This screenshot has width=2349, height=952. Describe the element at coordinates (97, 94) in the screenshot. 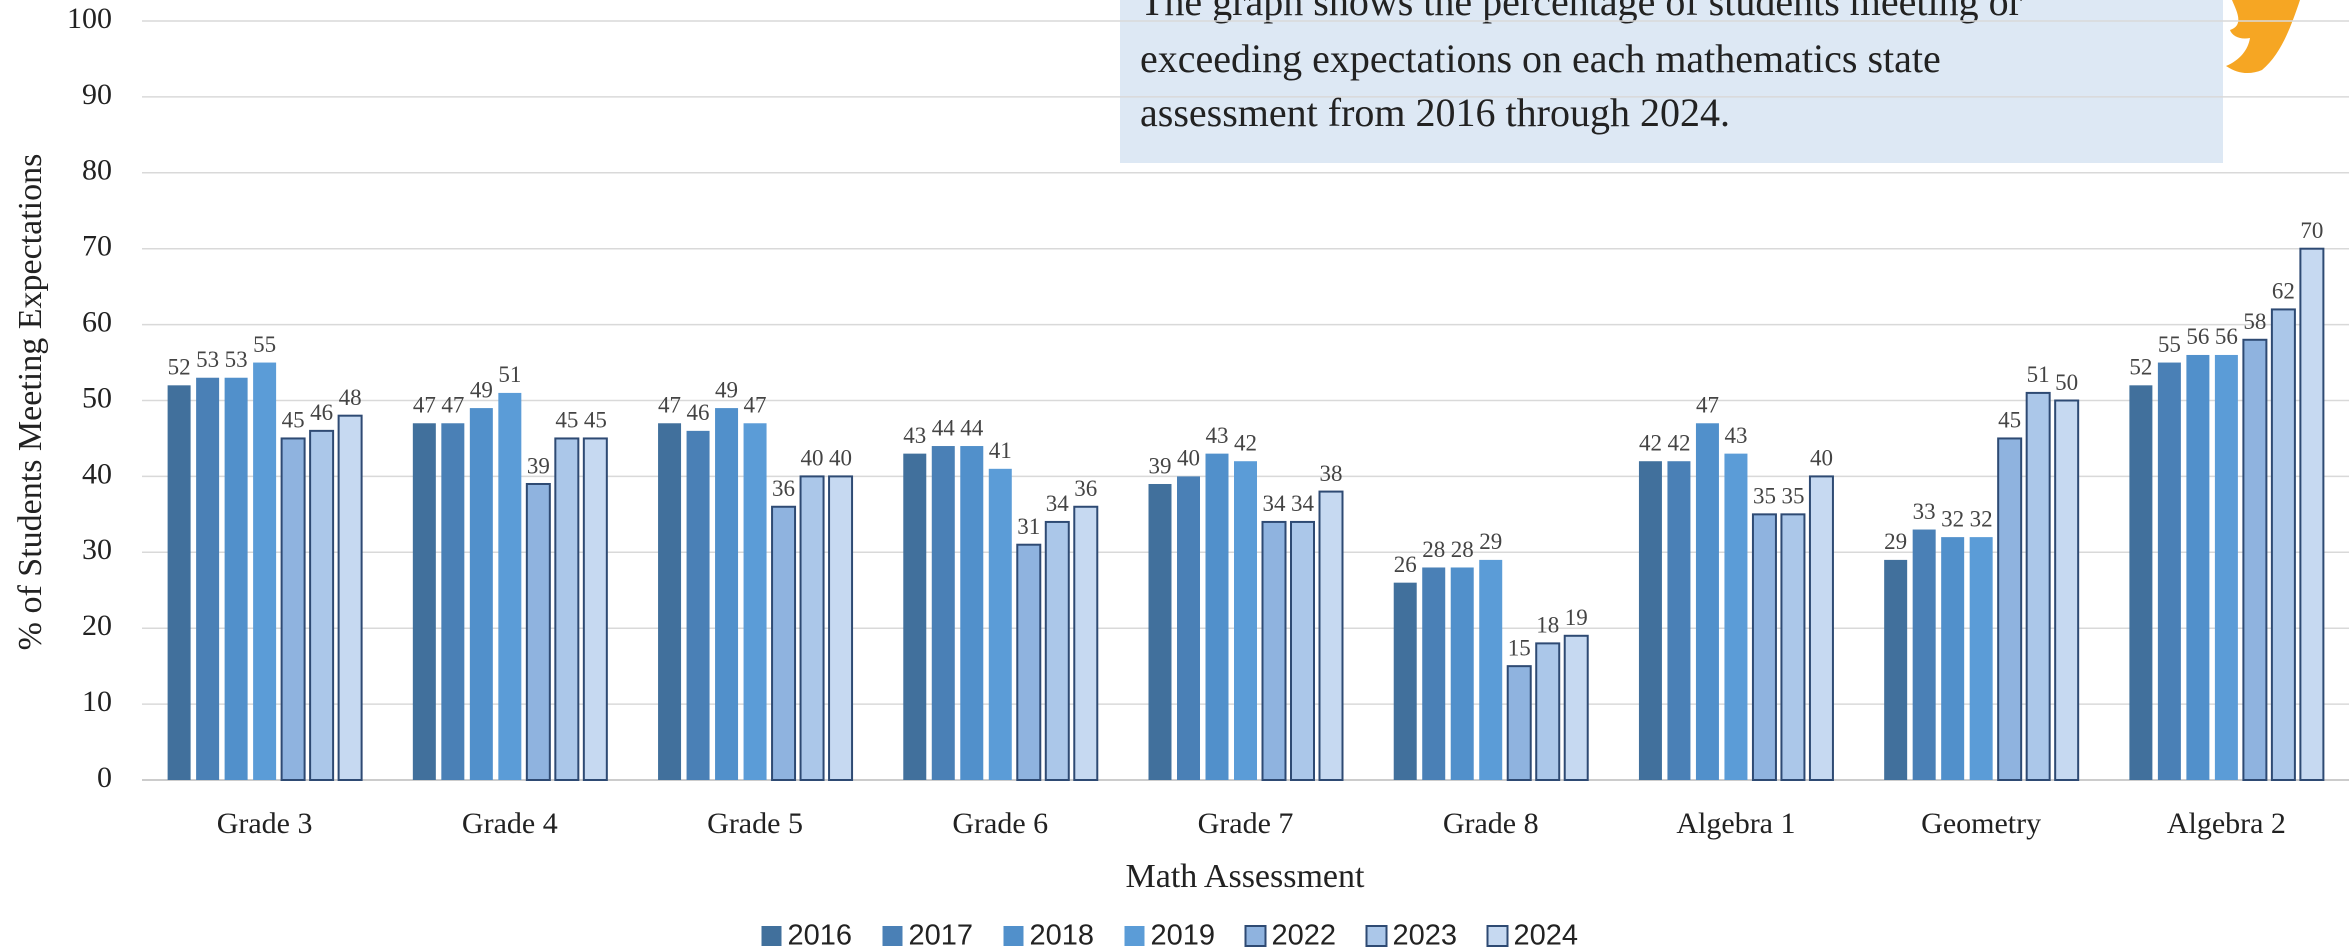

I see `y-tick-label: 90` at that location.